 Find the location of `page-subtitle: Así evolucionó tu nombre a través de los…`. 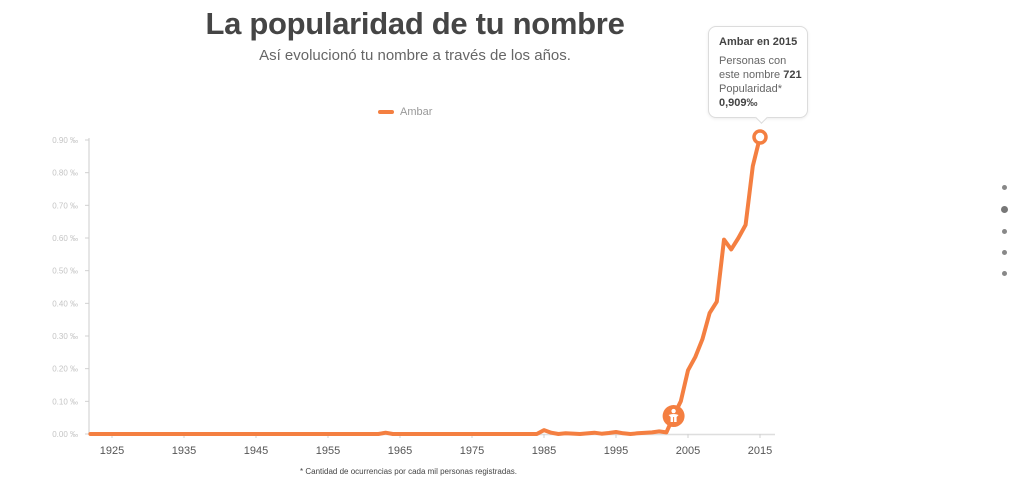

page-subtitle: Así evolucionó tu nombre a través de los… is located at coordinates (415, 55).